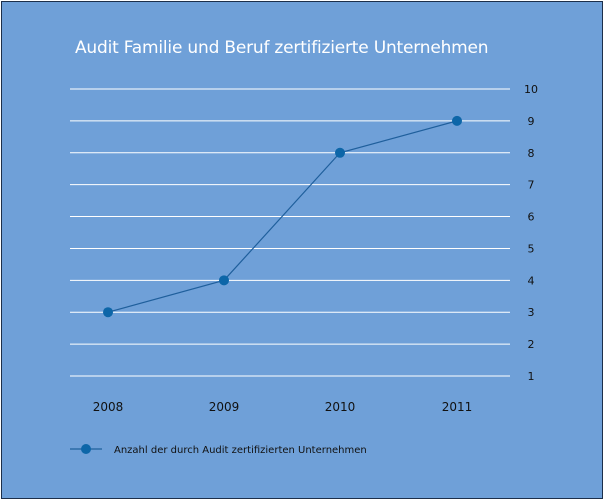  What do you see at coordinates (224, 407) in the screenshot?
I see `x-tick-label: 2009` at bounding box center [224, 407].